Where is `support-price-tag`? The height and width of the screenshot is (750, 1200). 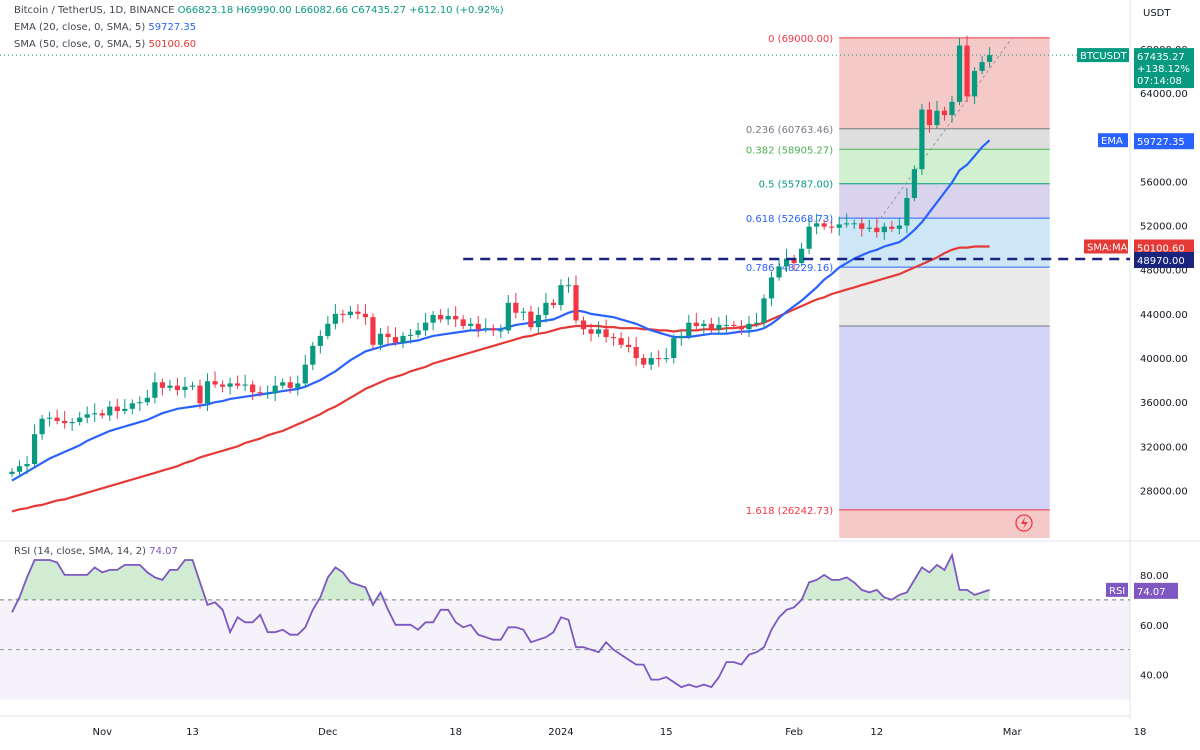
support-price-tag is located at coordinates (1164, 259).